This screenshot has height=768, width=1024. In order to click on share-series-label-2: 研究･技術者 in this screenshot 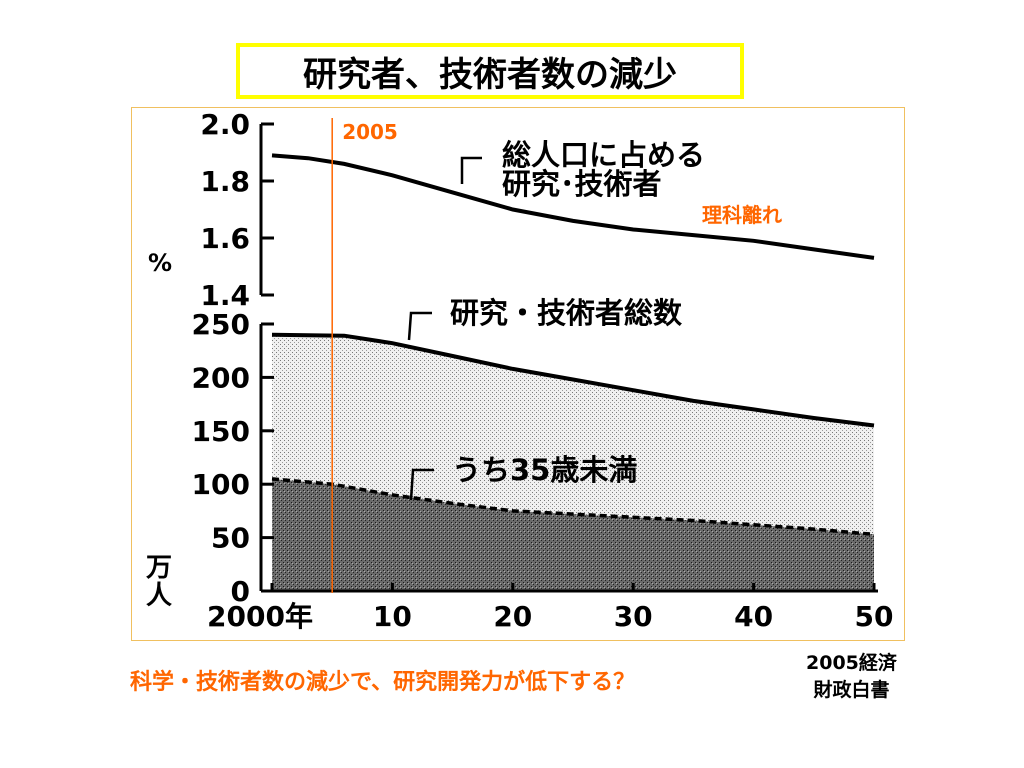, I will do `click(582, 184)`.